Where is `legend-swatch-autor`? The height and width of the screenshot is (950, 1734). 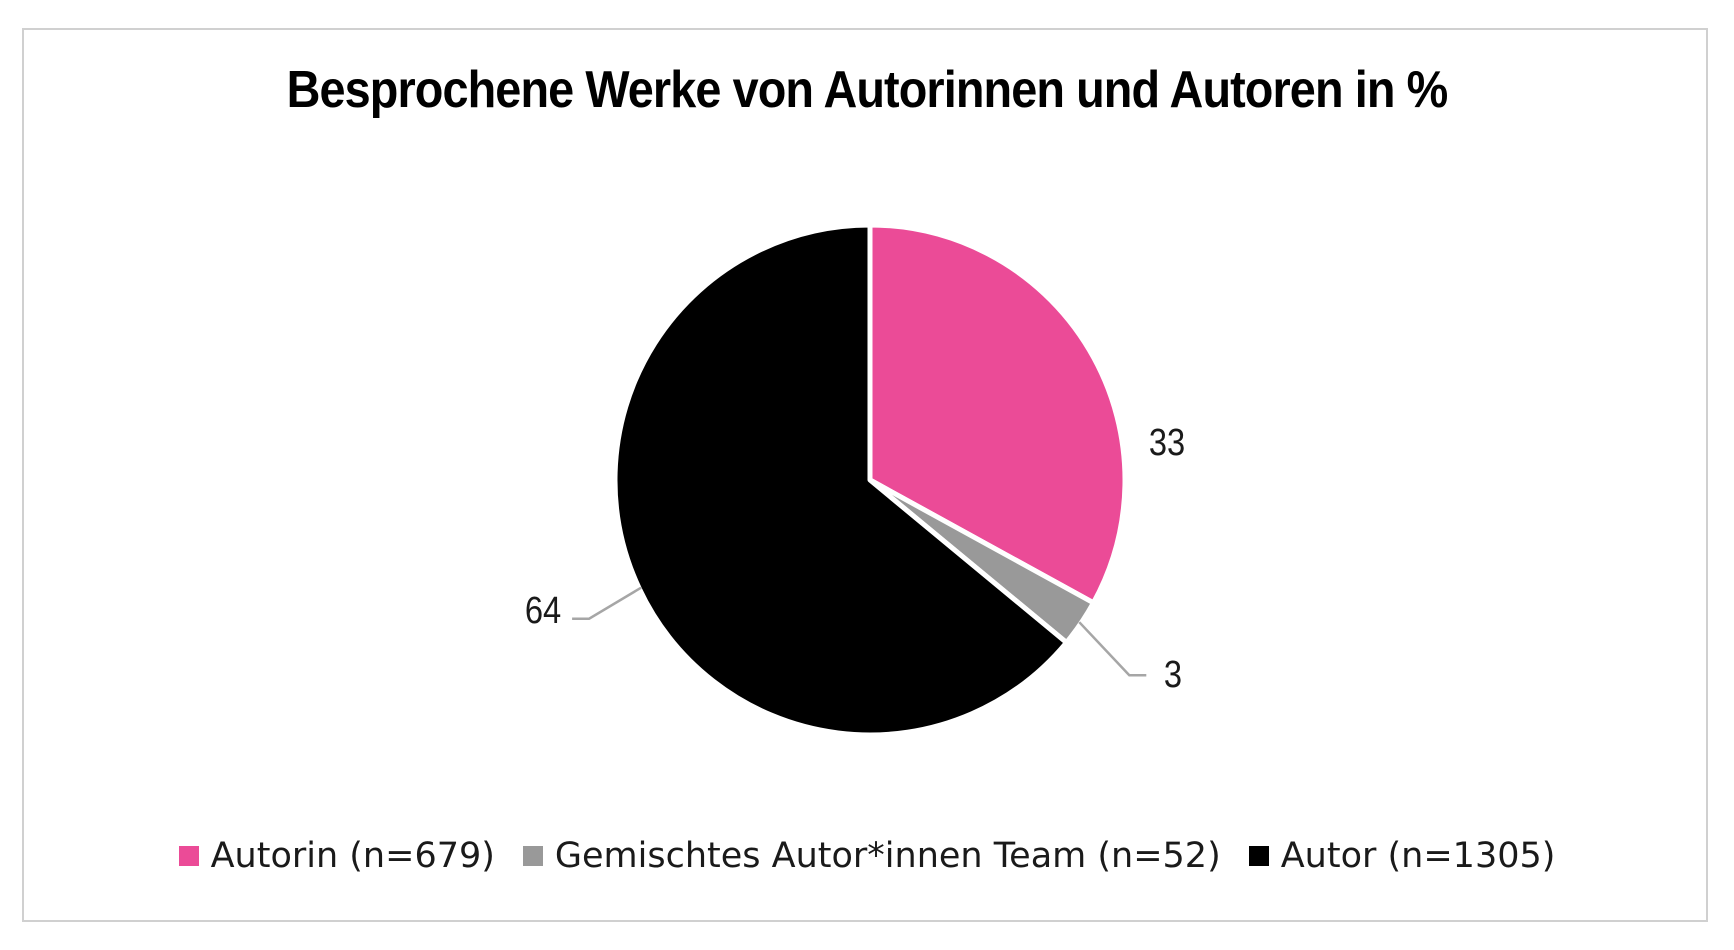 legend-swatch-autor is located at coordinates (1258, 856).